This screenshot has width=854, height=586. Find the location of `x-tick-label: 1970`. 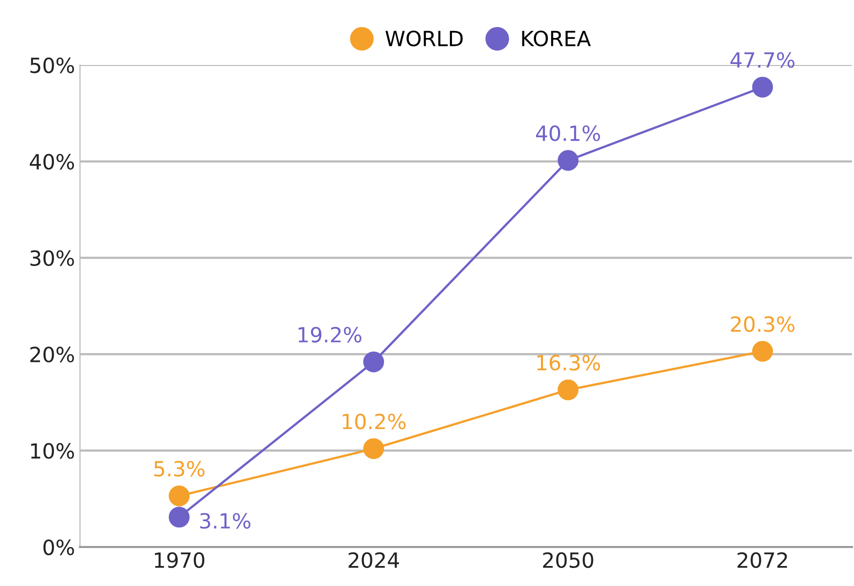

x-tick-label: 1970 is located at coordinates (179, 560).